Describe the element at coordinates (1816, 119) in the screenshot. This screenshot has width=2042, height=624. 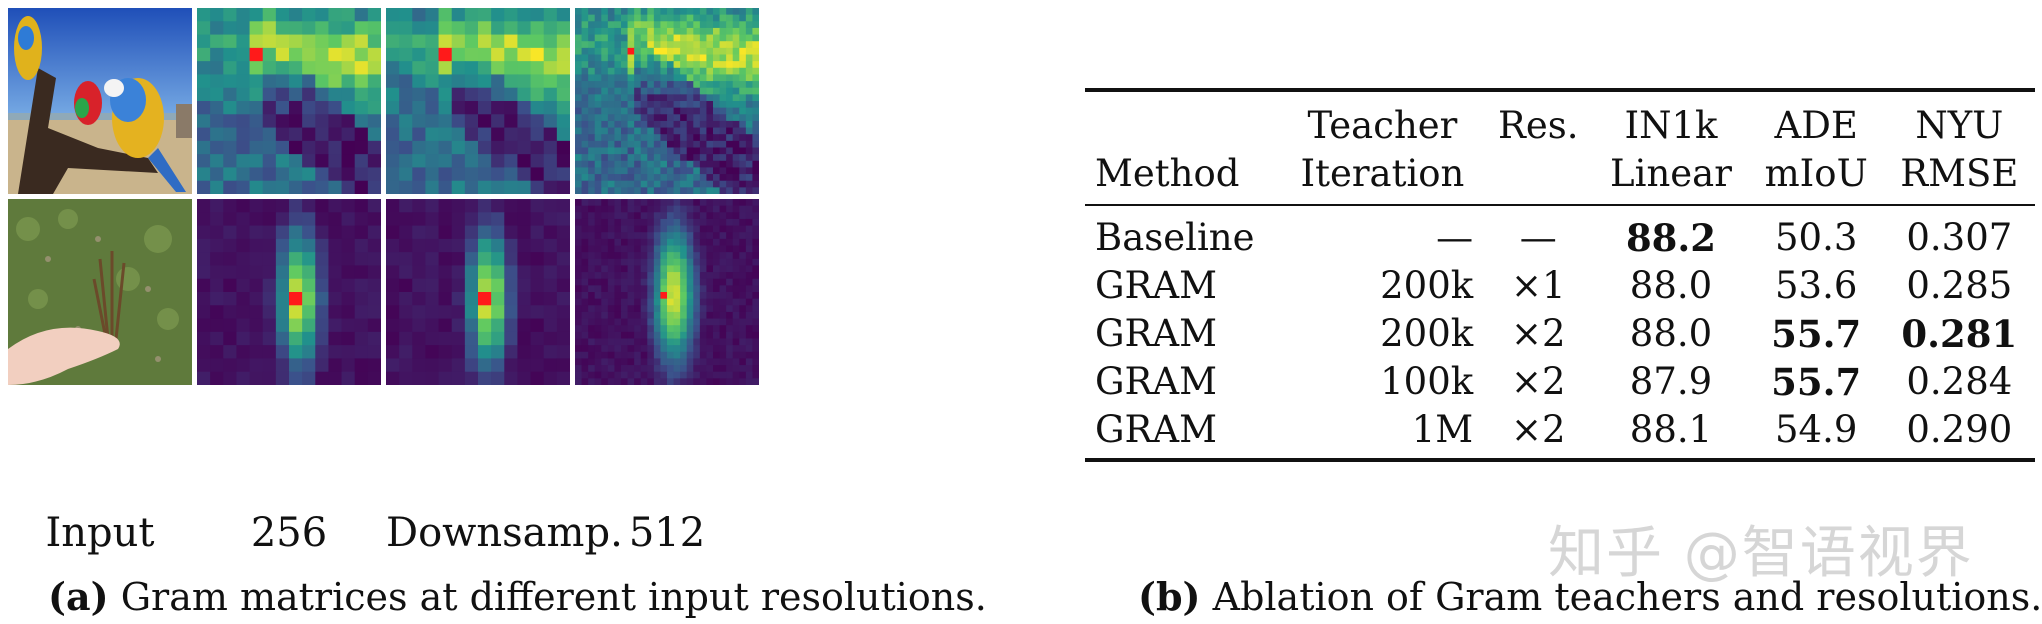
I see `header-cell: ADE` at that location.